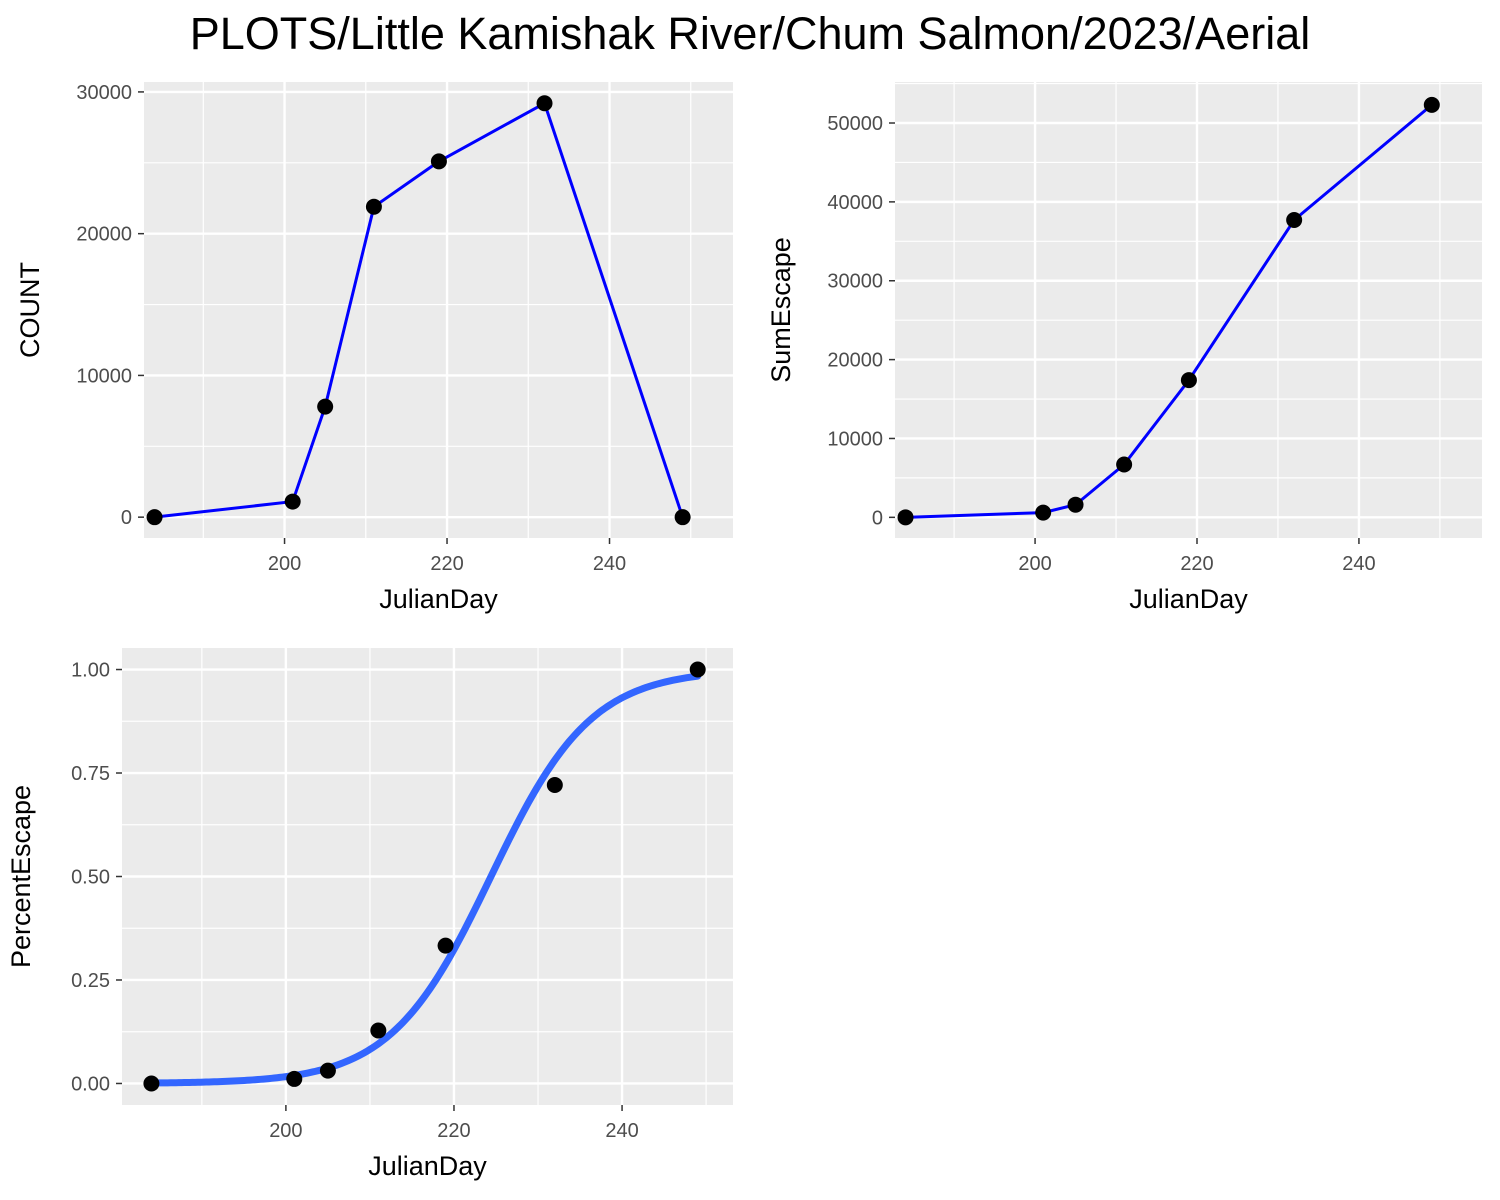  What do you see at coordinates (21, 876) in the screenshot?
I see `y-axis-title: PercentEscape` at bounding box center [21, 876].